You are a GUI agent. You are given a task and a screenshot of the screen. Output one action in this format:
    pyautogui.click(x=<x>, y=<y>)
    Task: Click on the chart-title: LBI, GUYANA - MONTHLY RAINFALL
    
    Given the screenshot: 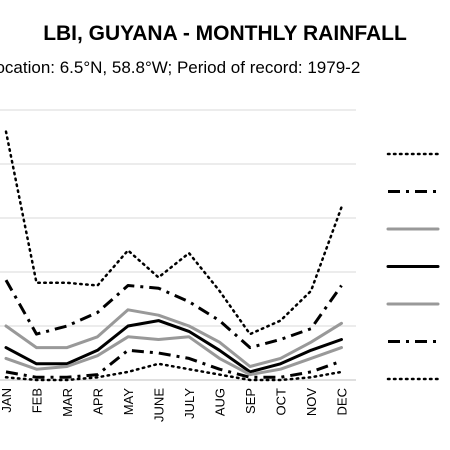 What is the action you would take?
    pyautogui.click(x=225, y=33)
    